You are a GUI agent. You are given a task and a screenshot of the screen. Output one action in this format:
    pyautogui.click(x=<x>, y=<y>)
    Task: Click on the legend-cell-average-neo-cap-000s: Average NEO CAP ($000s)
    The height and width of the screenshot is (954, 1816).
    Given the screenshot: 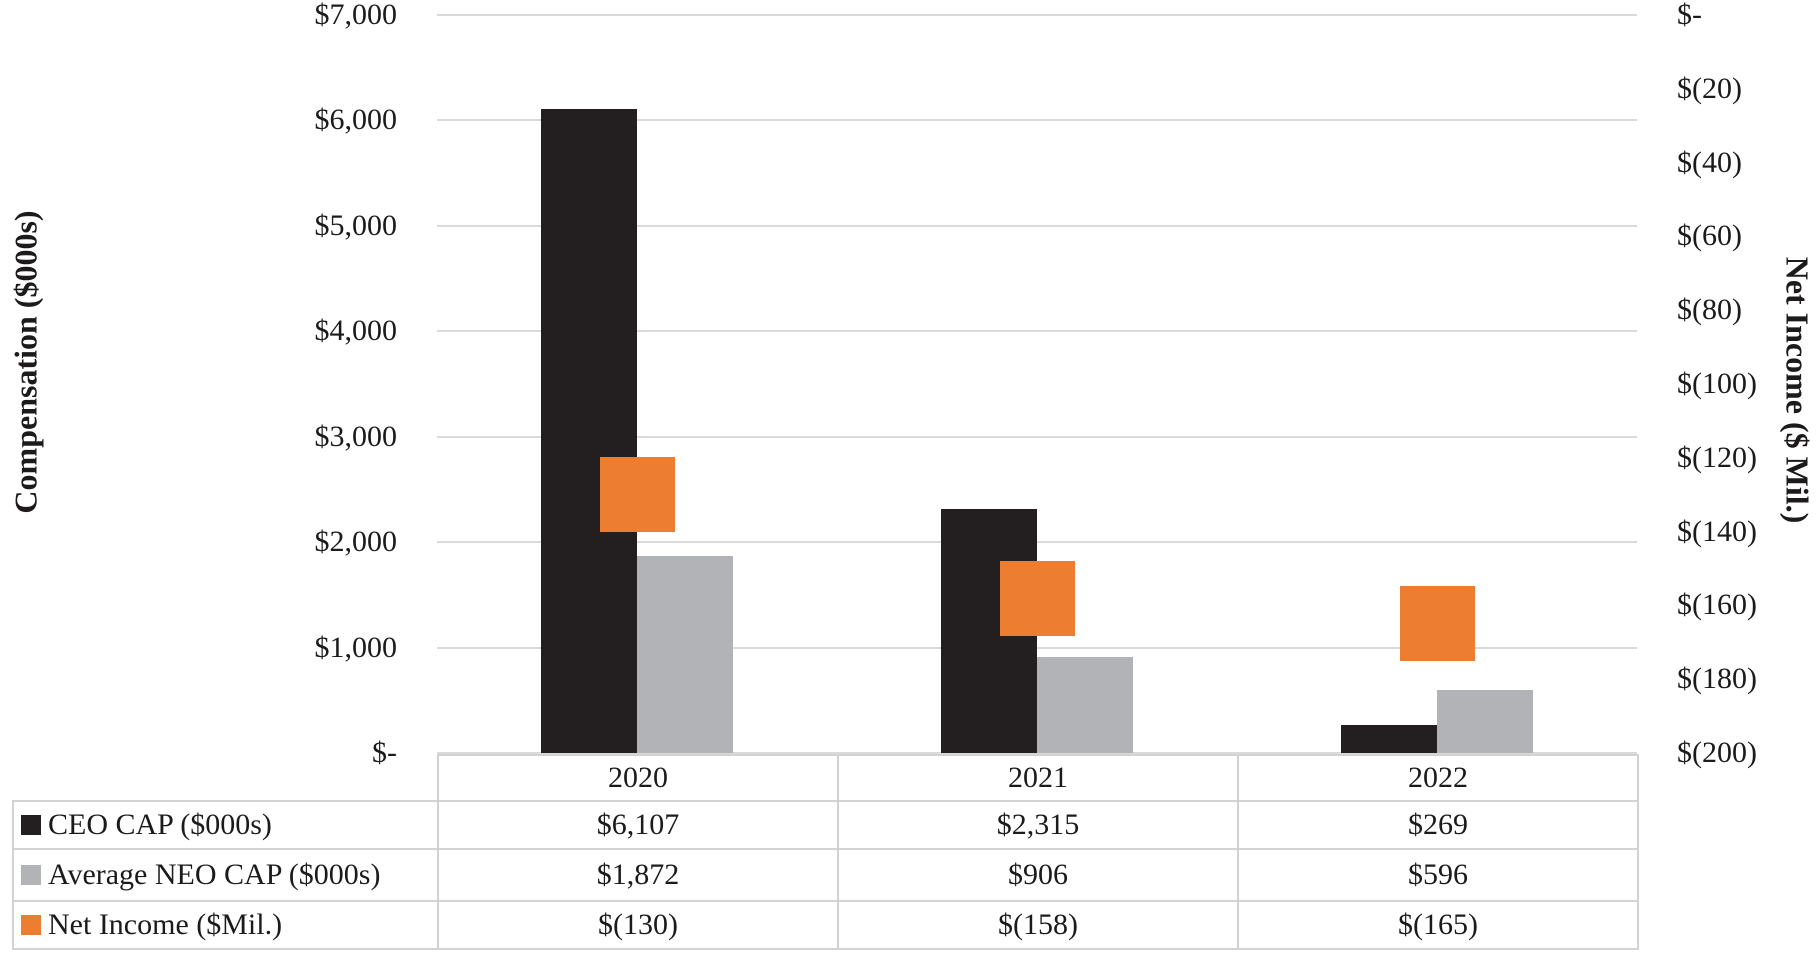 What is the action you would take?
    pyautogui.click(x=225, y=875)
    